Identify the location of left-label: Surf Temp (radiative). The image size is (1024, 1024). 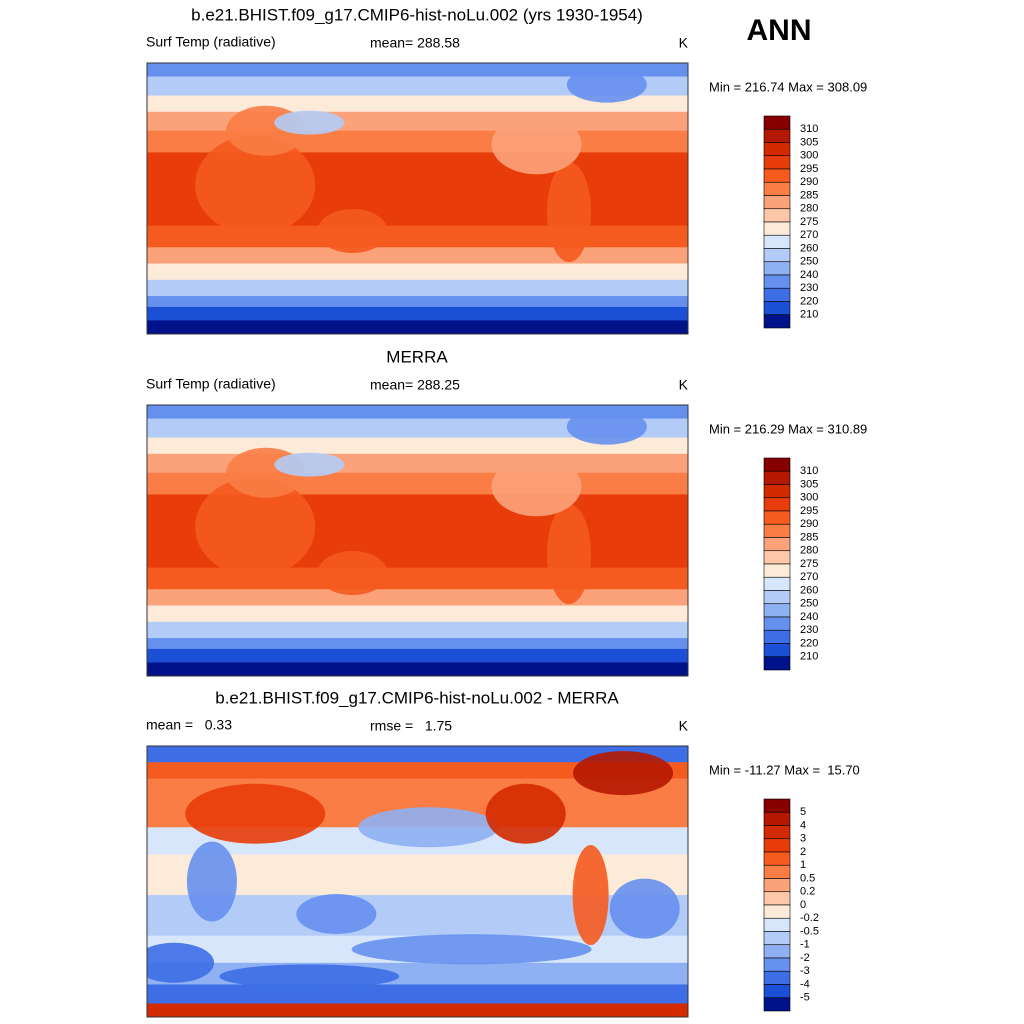
(211, 384).